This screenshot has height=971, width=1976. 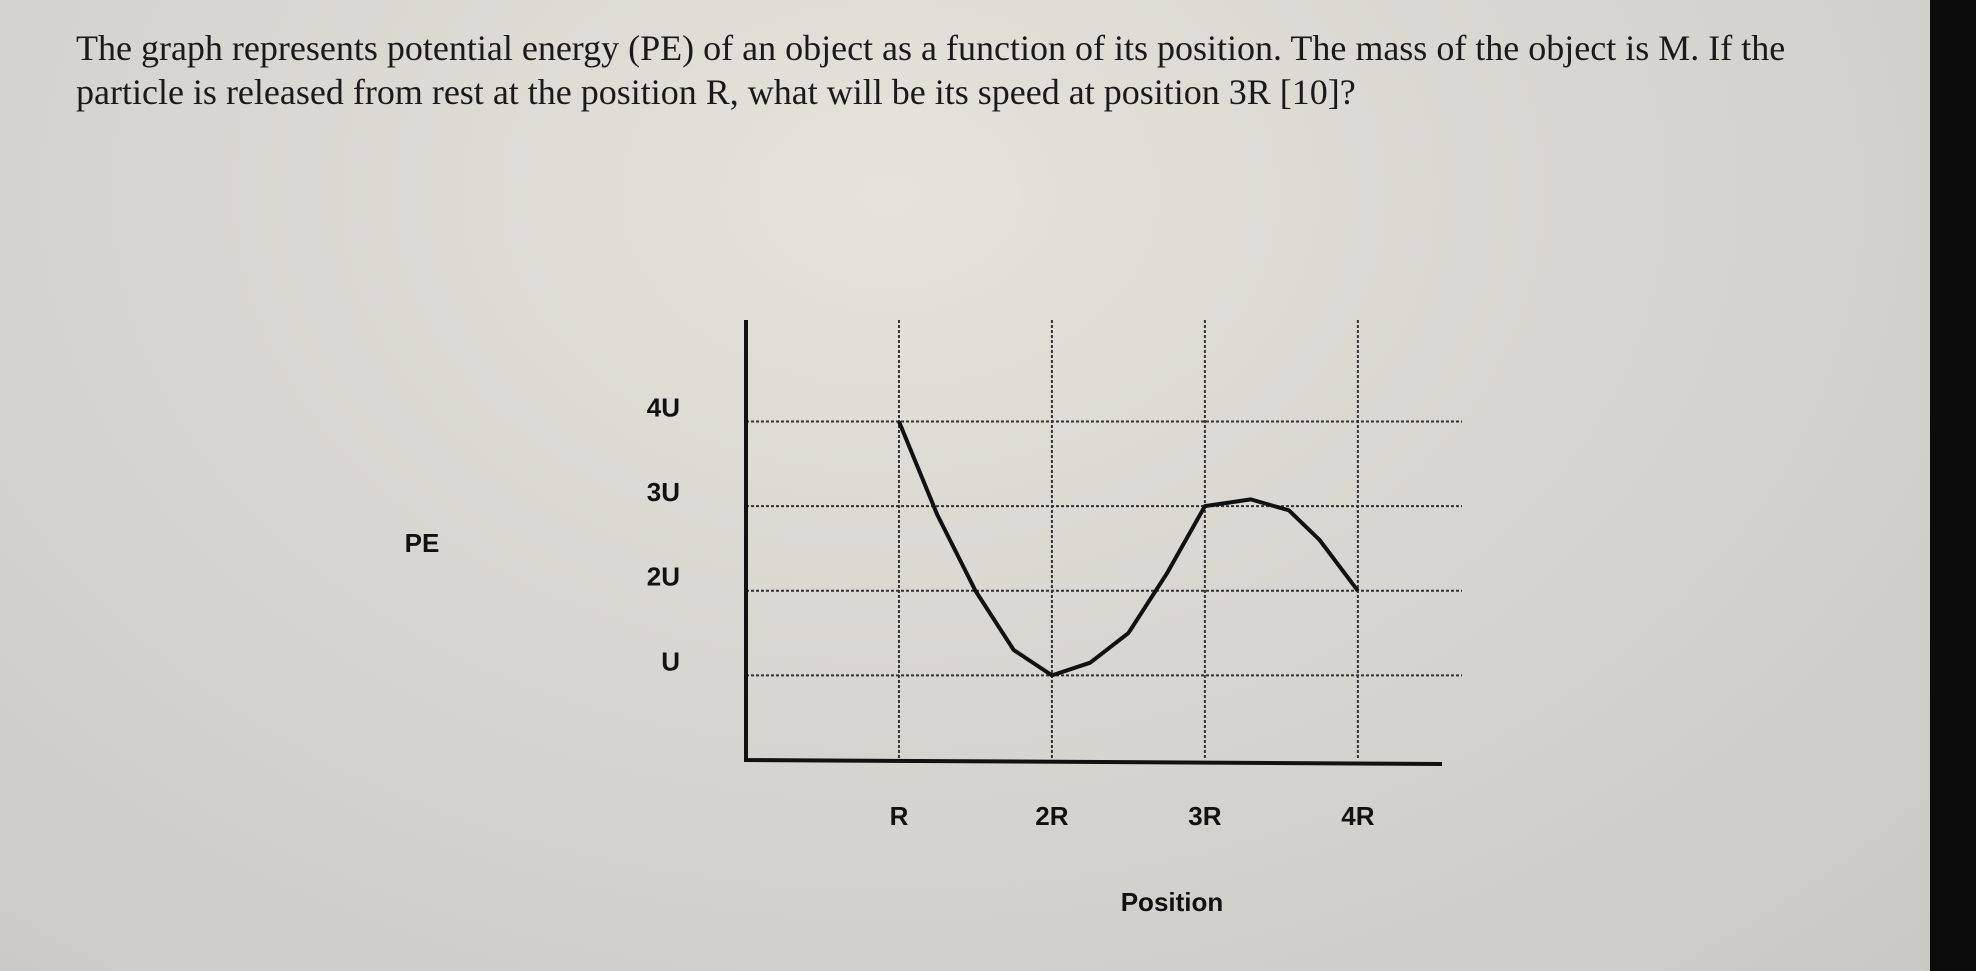 I want to click on y-axis-label: PE, so click(x=422, y=543).